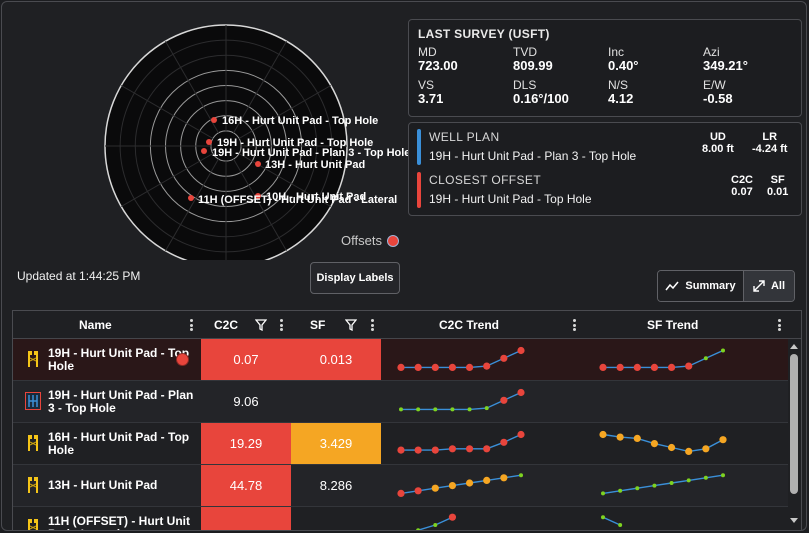 The image size is (809, 533). Describe the element at coordinates (318, 325) in the screenshot. I see `column-header-sf: SF` at that location.